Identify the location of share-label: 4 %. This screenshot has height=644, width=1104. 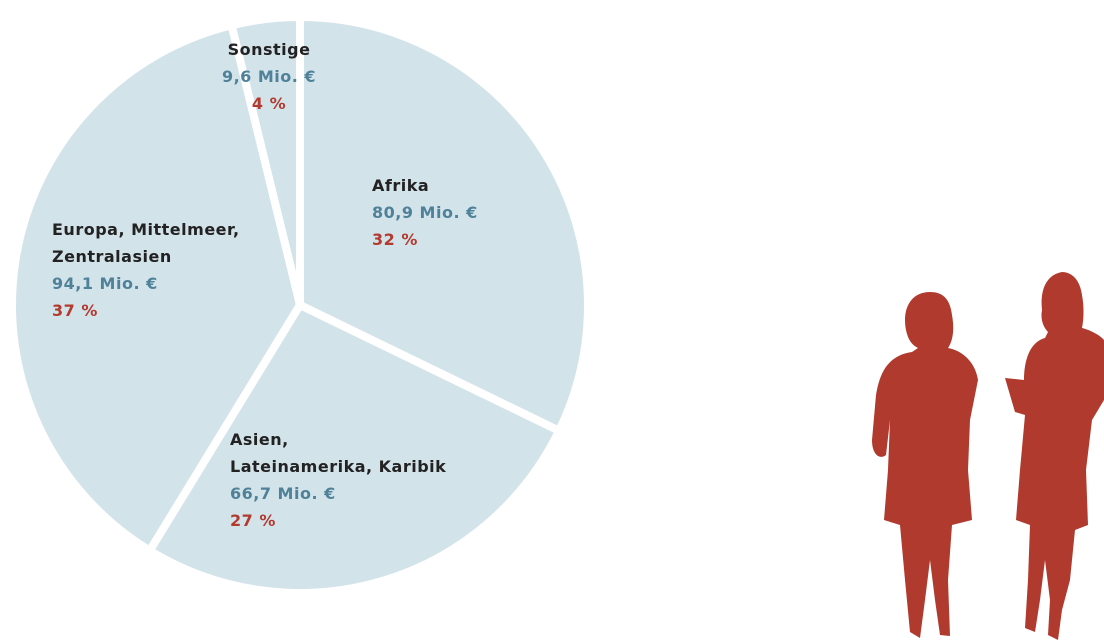
(269, 103).